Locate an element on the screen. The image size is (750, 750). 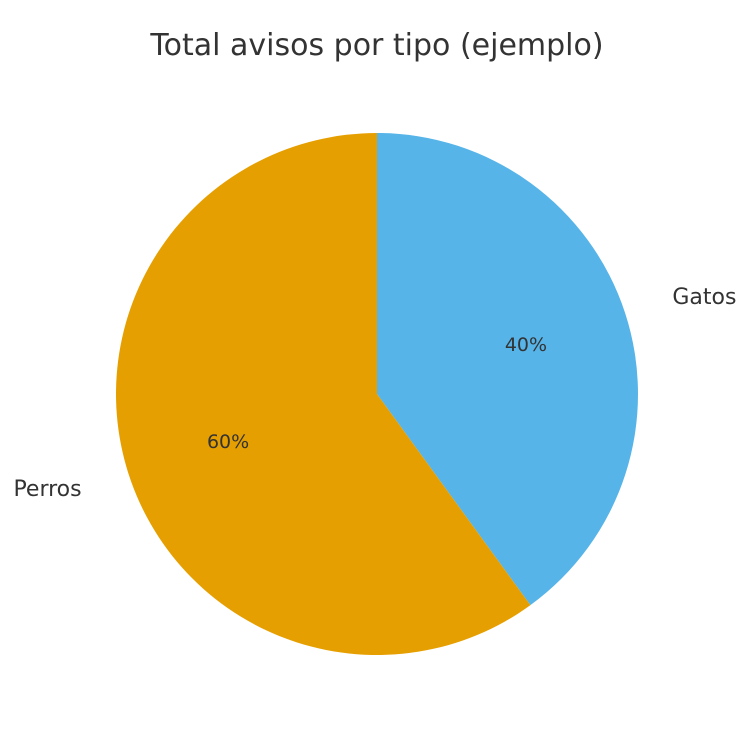
slice-percent-perros: 60% is located at coordinates (228, 442).